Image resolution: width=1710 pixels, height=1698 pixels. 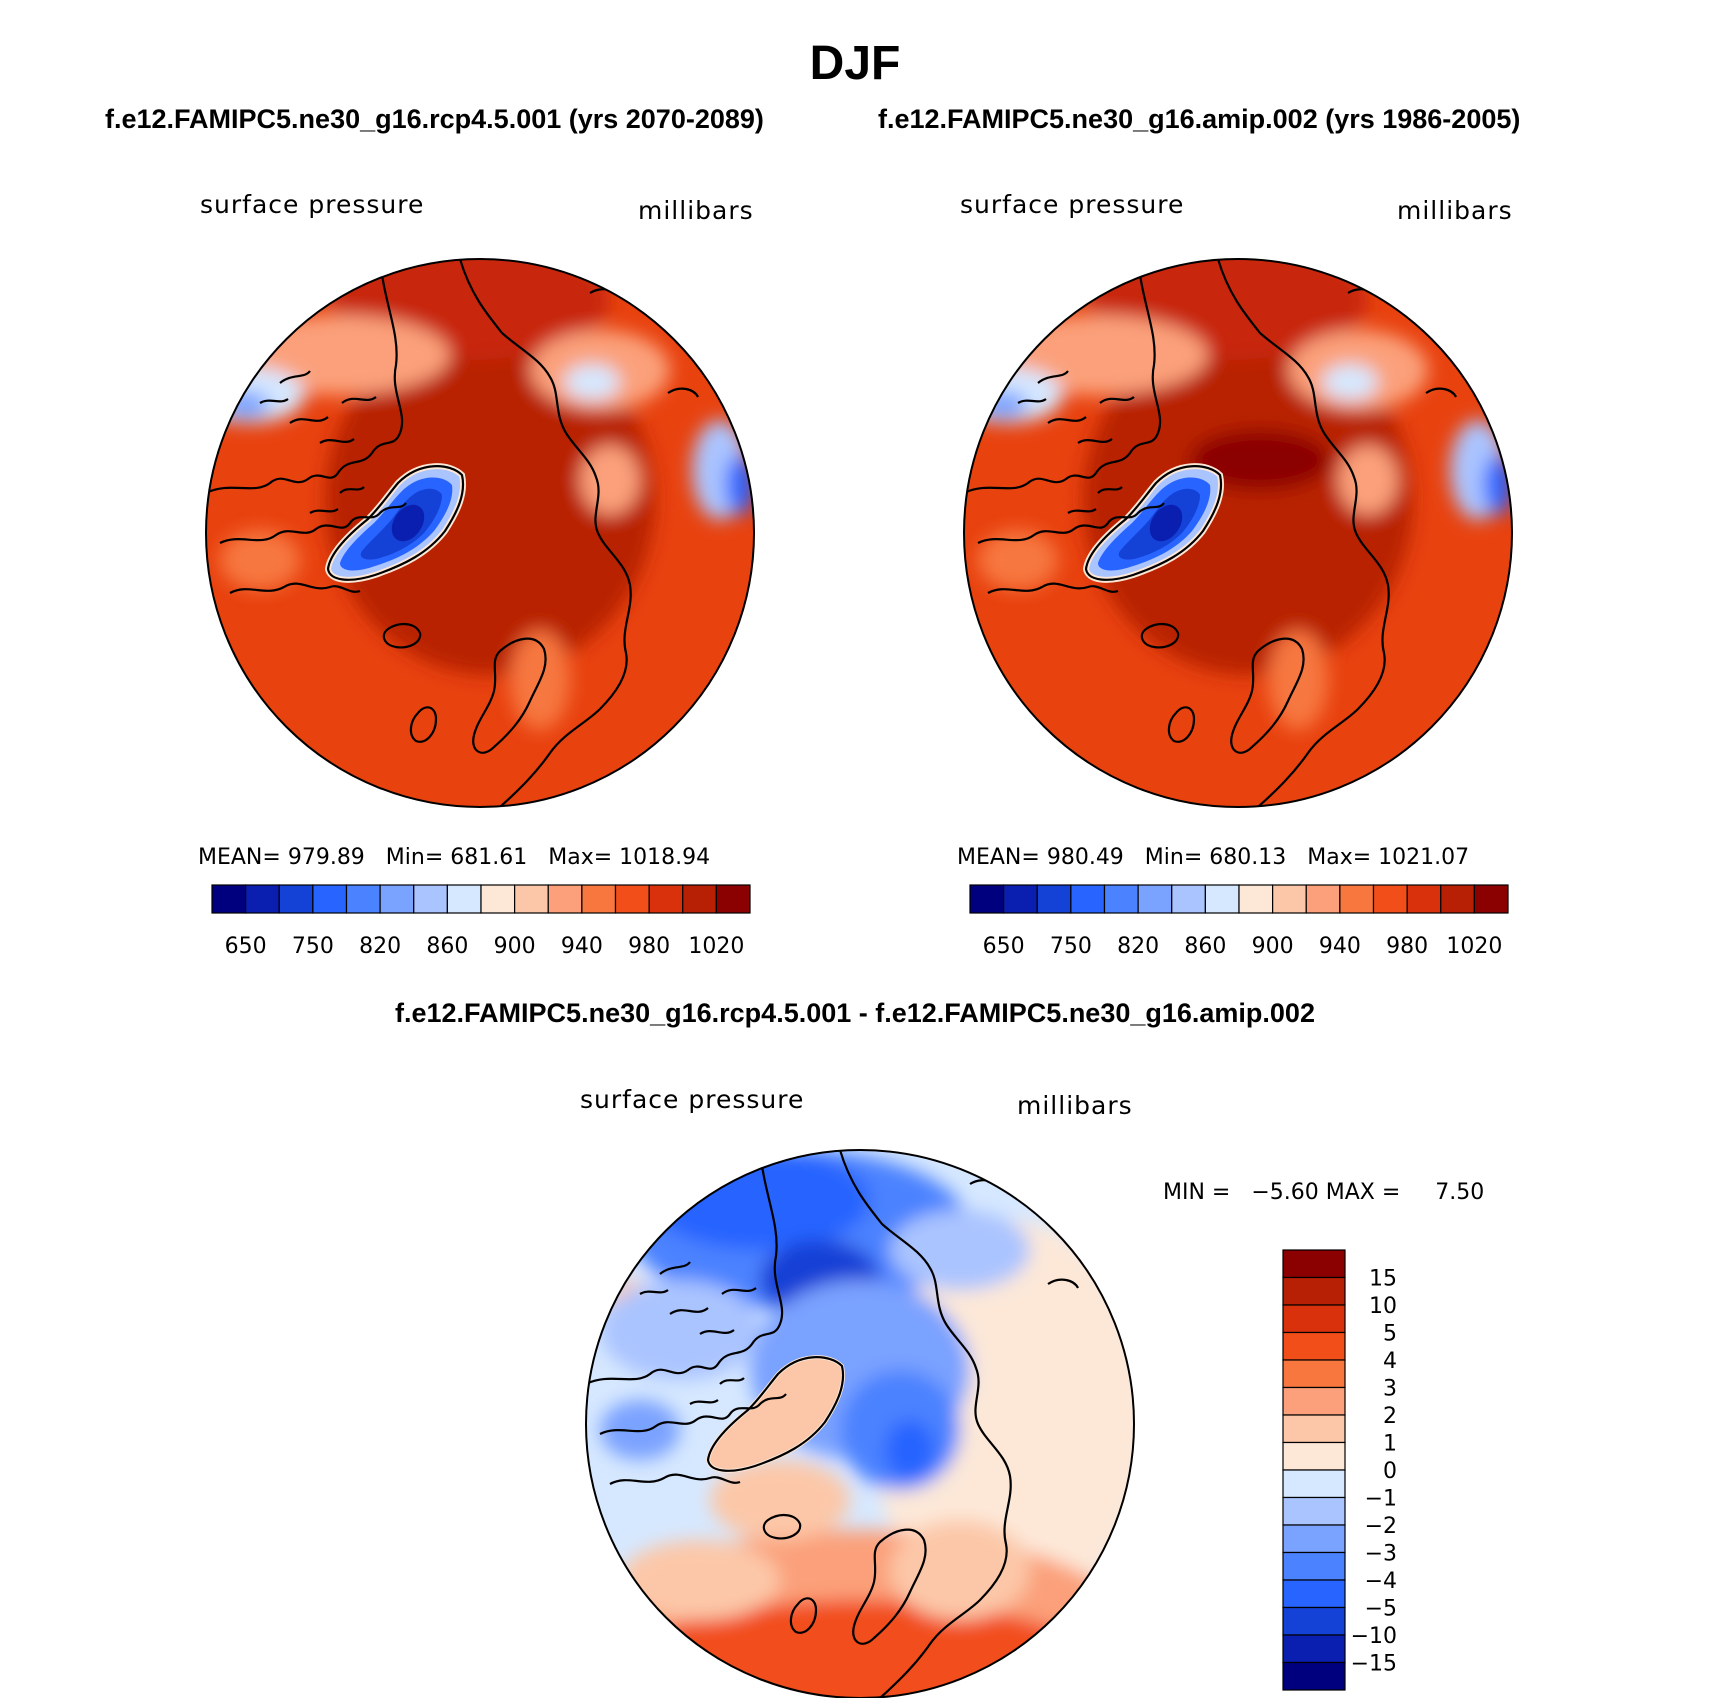 What do you see at coordinates (665, 857) in the screenshot?
I see `max-value: 1018.94` at bounding box center [665, 857].